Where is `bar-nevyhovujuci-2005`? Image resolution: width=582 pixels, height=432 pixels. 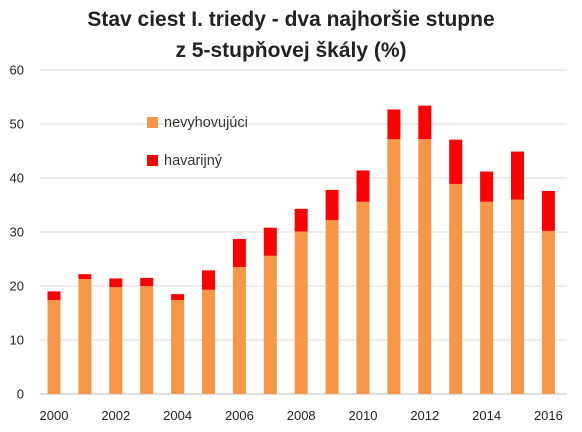
bar-nevyhovujuci-2005 is located at coordinates (208, 341).